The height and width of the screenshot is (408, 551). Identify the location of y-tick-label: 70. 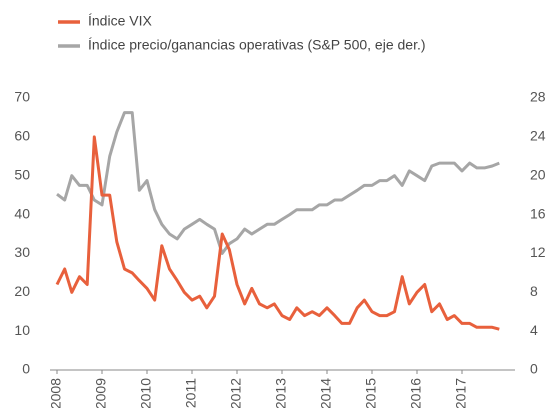
(22, 97).